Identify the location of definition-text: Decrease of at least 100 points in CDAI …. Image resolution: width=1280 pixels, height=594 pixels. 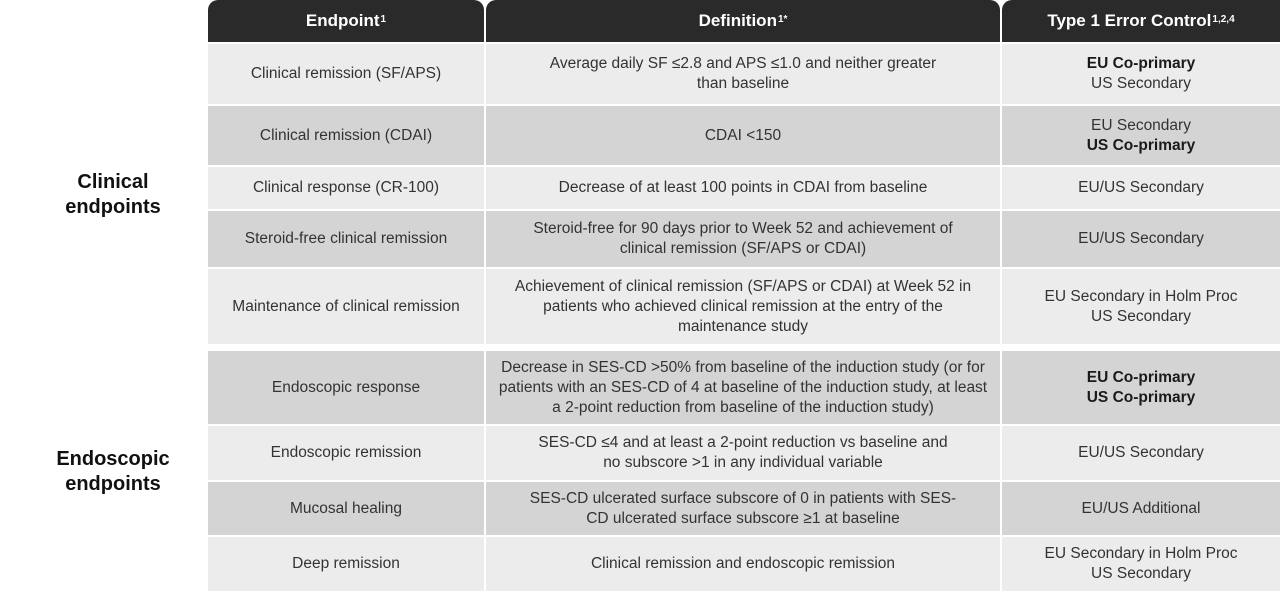
(743, 187).